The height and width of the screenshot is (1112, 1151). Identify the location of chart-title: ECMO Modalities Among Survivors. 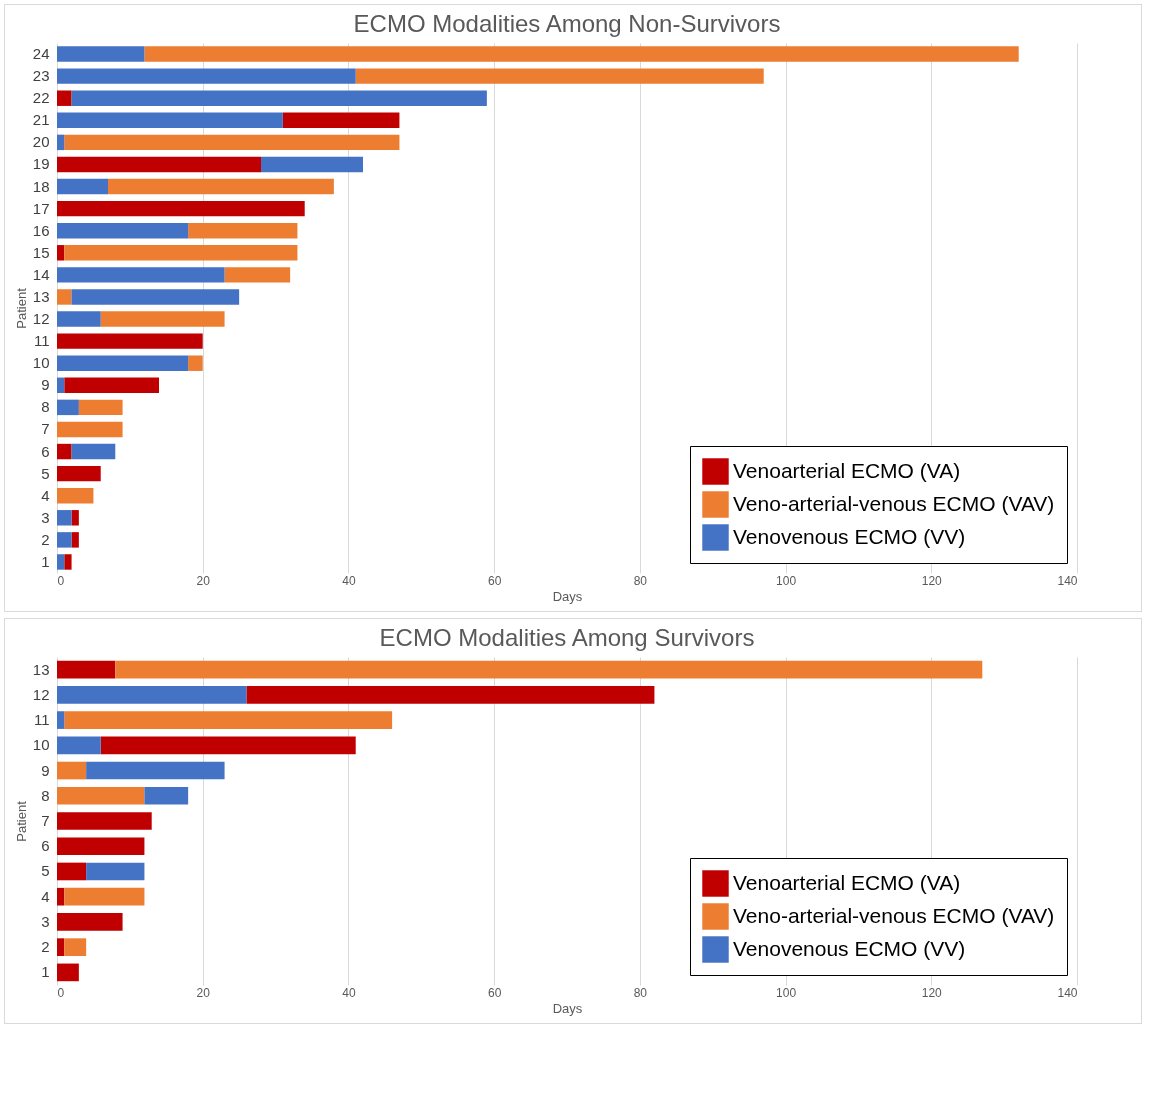
(567, 637).